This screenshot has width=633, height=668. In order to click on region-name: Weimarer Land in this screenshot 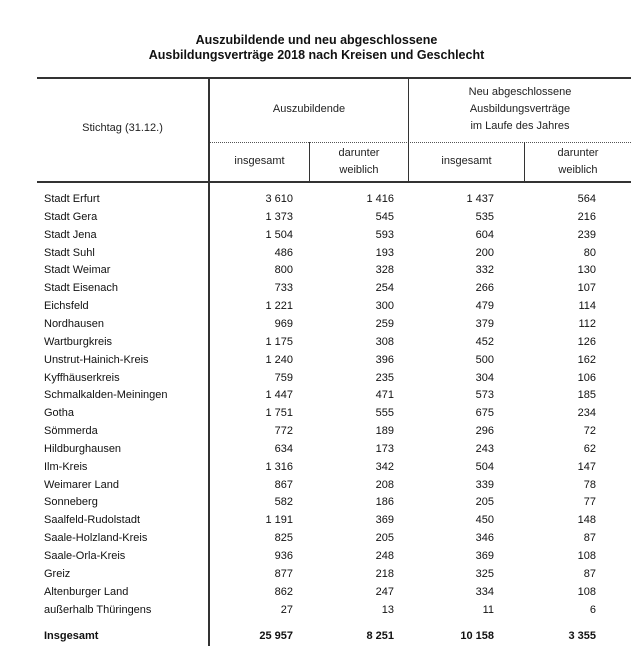, I will do `click(81, 484)`.